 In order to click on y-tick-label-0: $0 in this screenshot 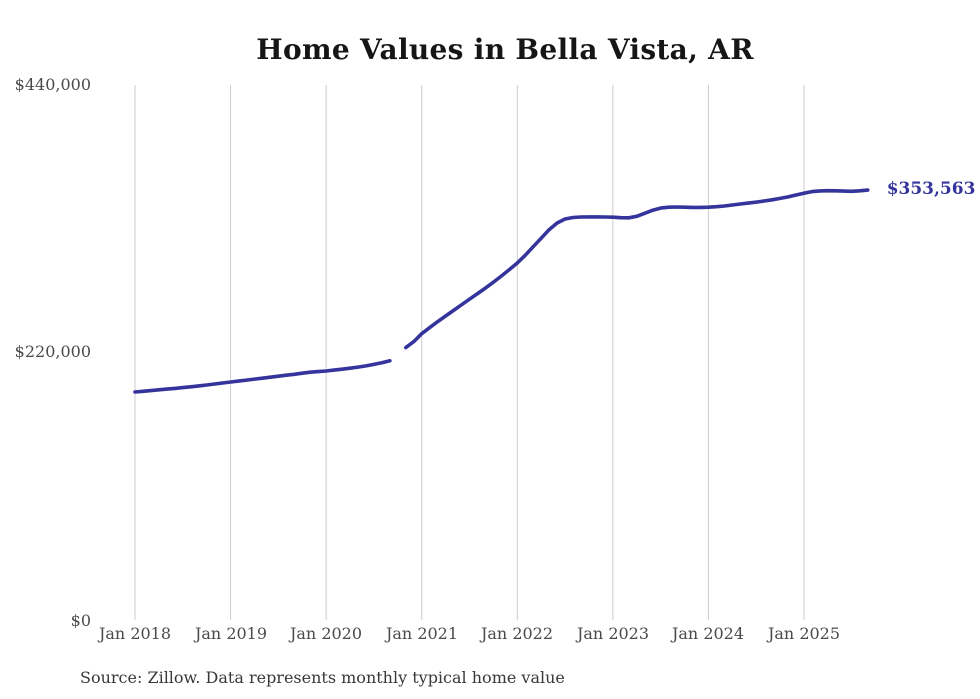, I will do `click(80, 620)`.